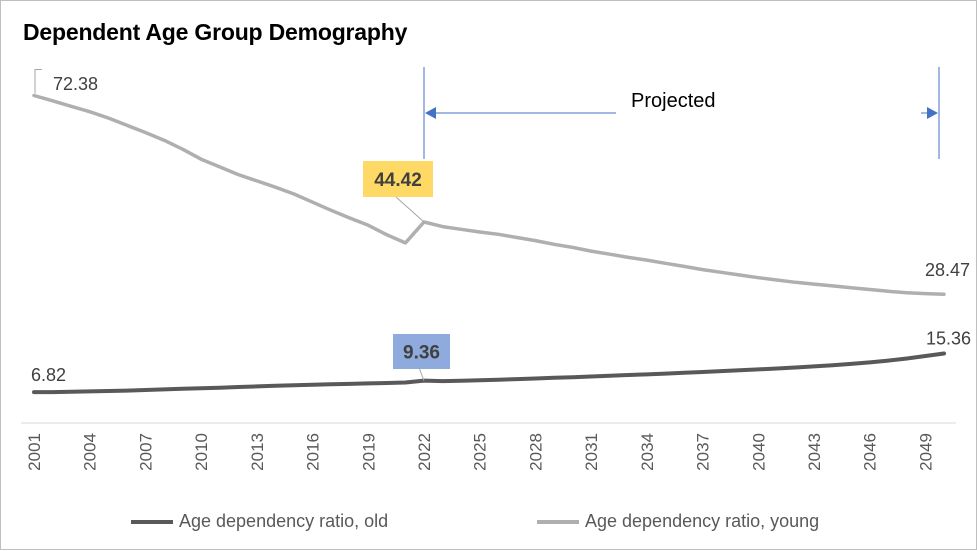  I want to click on x-tick-label: 2022, so click(424, 452).